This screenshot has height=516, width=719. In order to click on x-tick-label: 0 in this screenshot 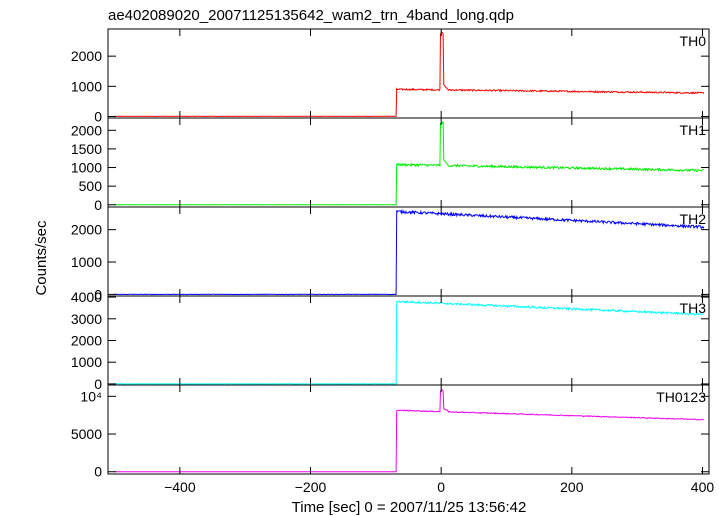, I will do `click(441, 487)`.